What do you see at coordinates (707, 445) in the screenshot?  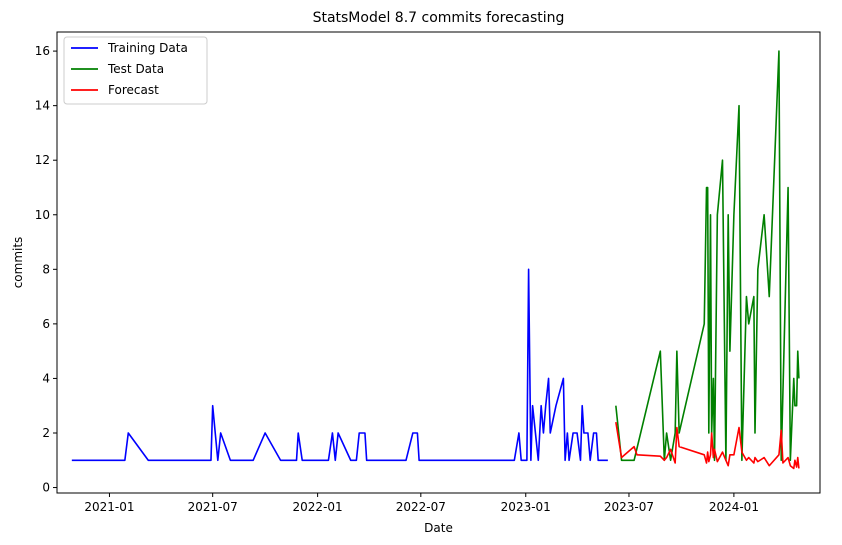 I see `series-line-forecast` at bounding box center [707, 445].